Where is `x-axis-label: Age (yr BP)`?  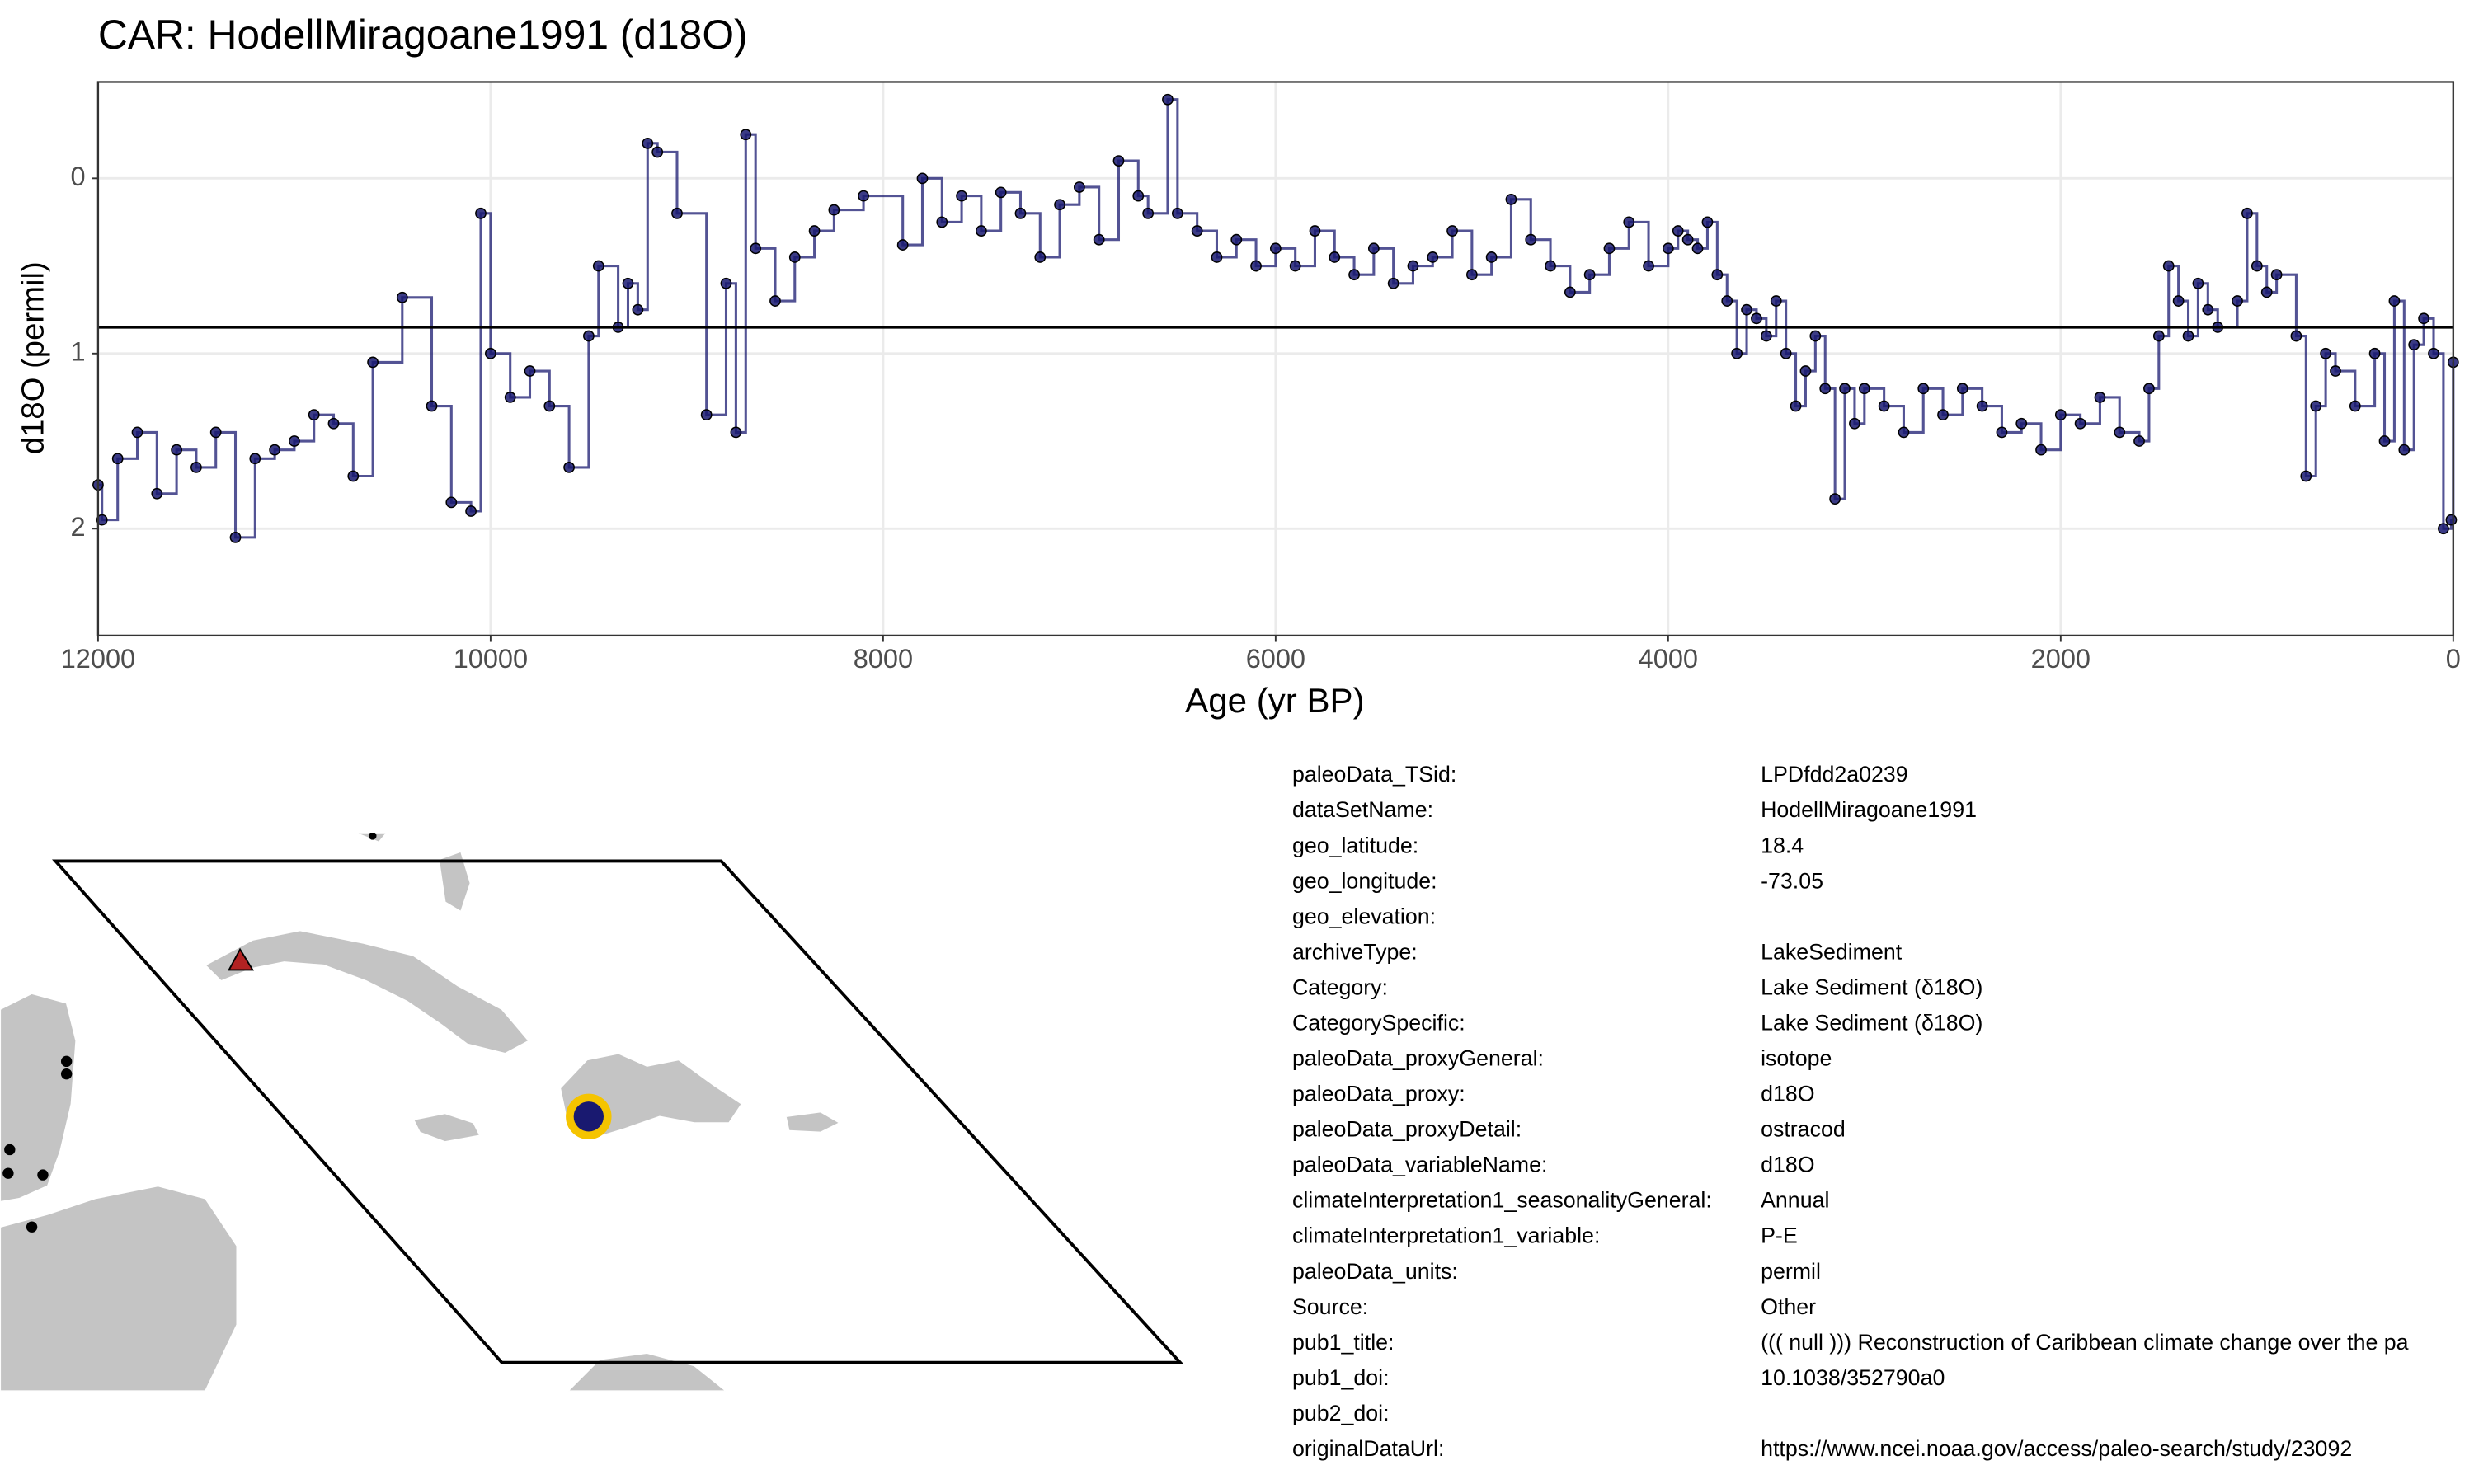 x-axis-label: Age (yr BP) is located at coordinates (1274, 700).